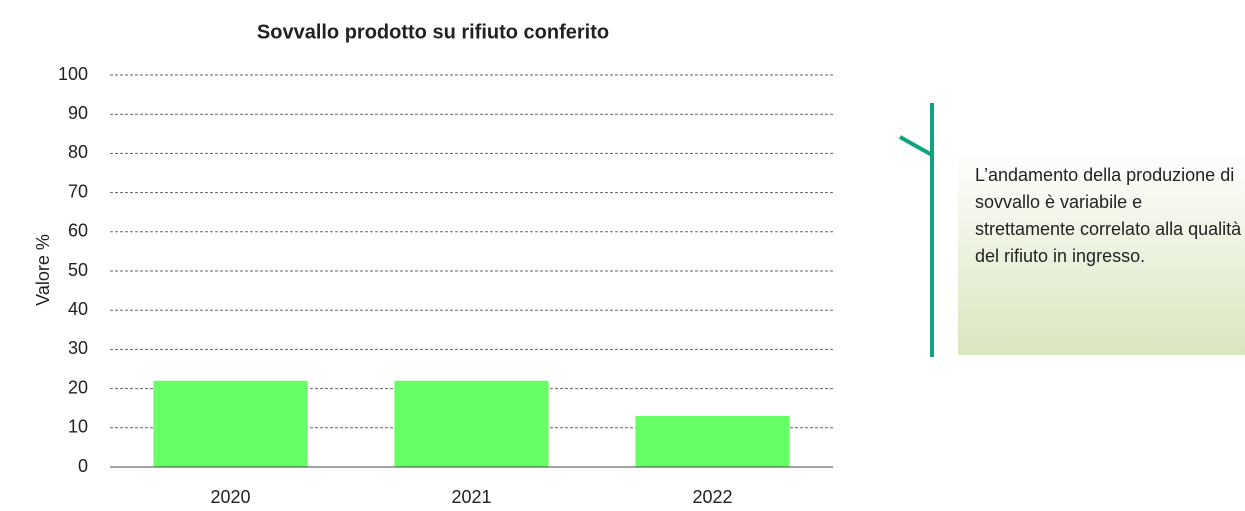 The image size is (1245, 511). What do you see at coordinates (78, 270) in the screenshot?
I see `y-tick-label: 50` at bounding box center [78, 270].